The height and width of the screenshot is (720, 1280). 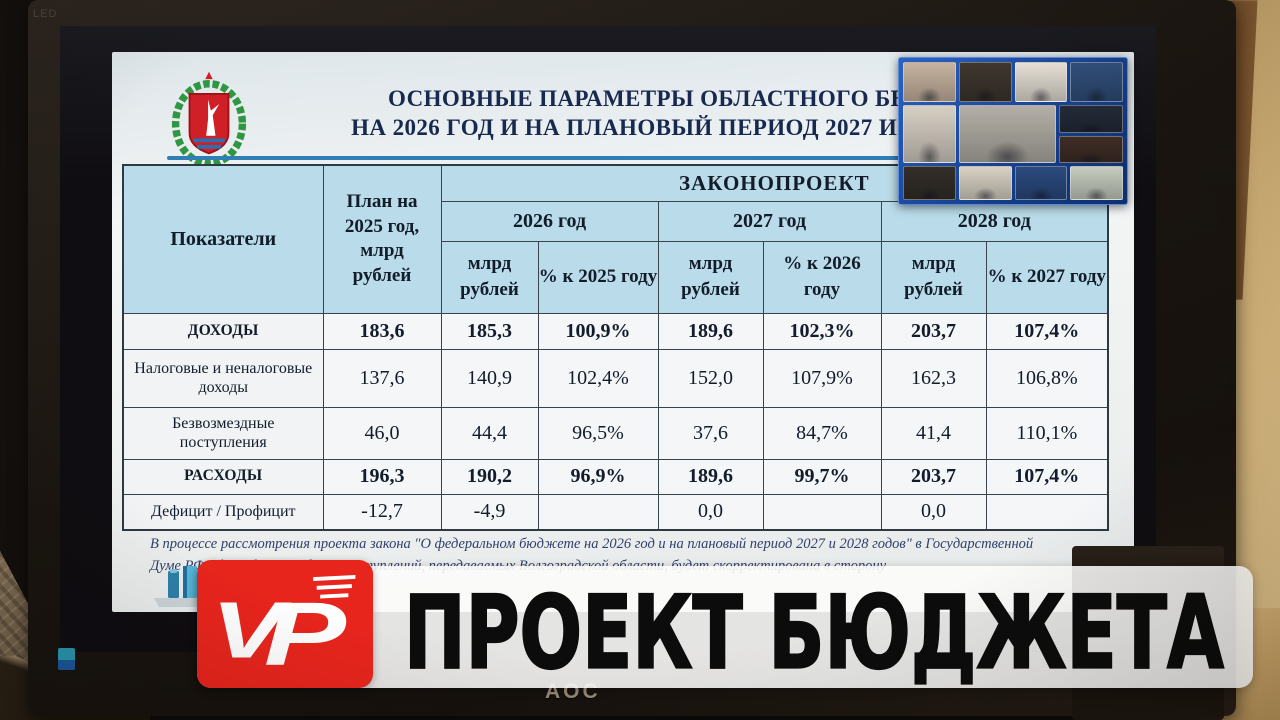 I want to click on table-cell-value: 190,2, so click(x=489, y=476).